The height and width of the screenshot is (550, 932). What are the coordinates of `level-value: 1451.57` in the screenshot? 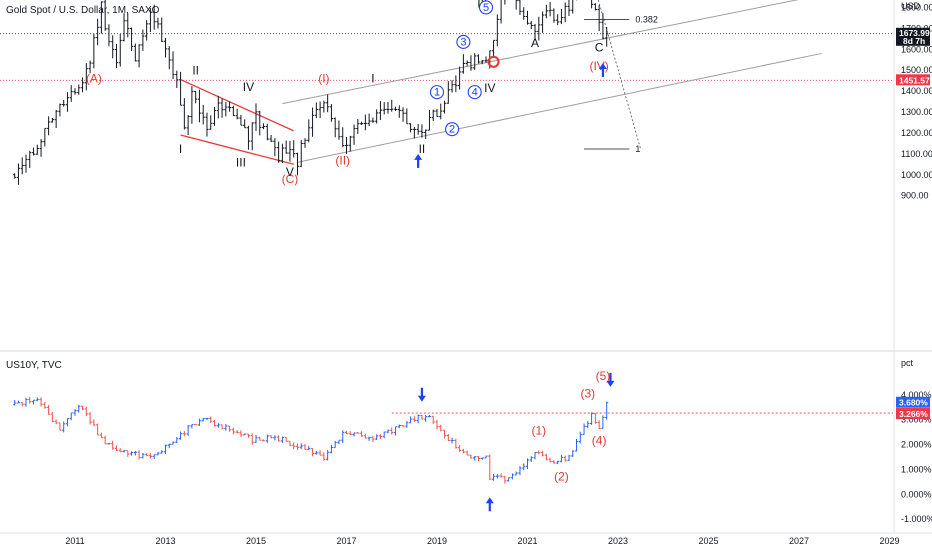 It's located at (914, 80).